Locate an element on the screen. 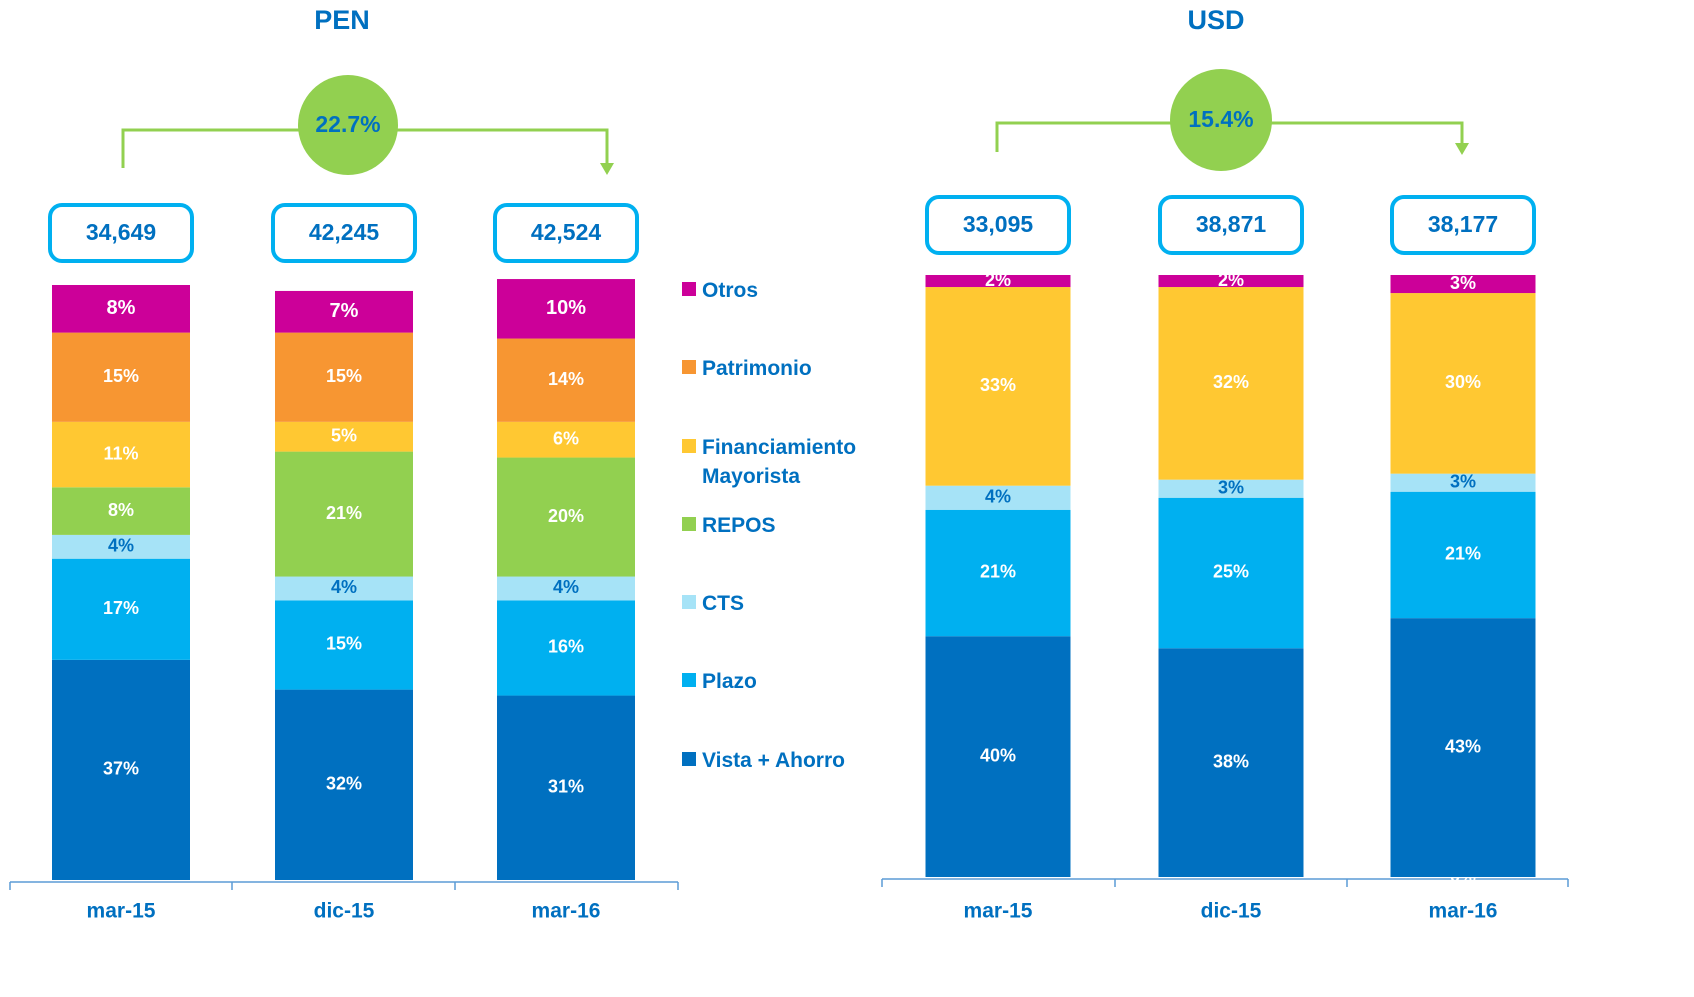  total-label: 38,177 is located at coordinates (1463, 224).